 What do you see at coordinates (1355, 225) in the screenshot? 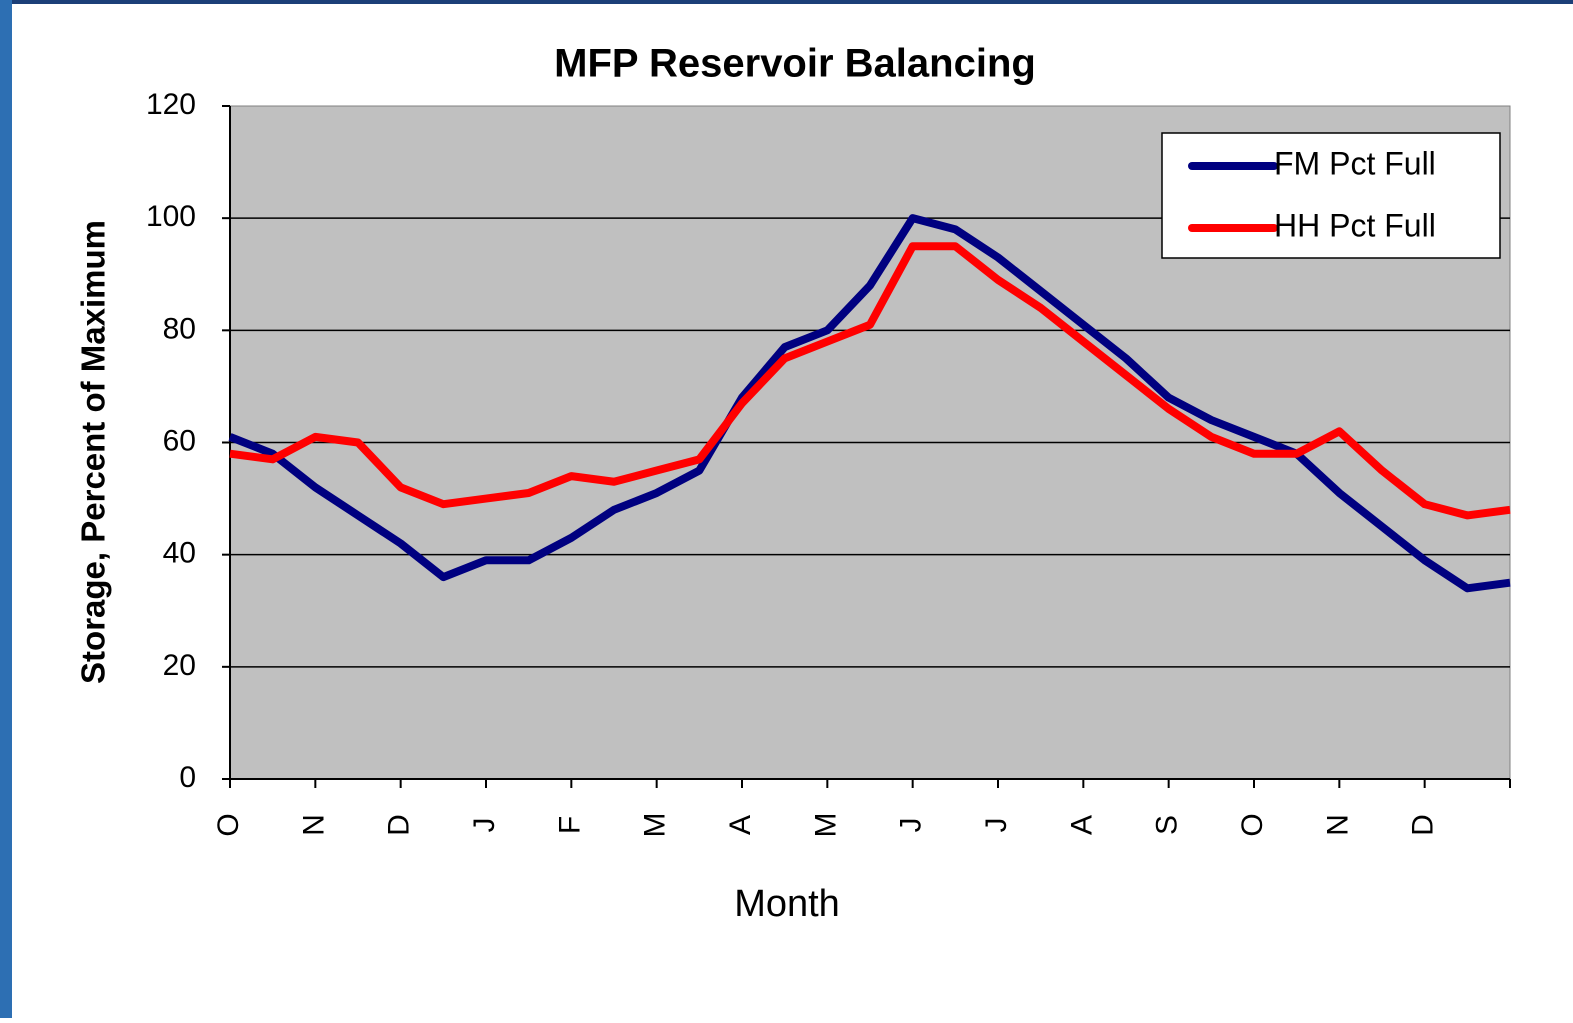
I see `legend-label: HH Pct Full` at bounding box center [1355, 225].